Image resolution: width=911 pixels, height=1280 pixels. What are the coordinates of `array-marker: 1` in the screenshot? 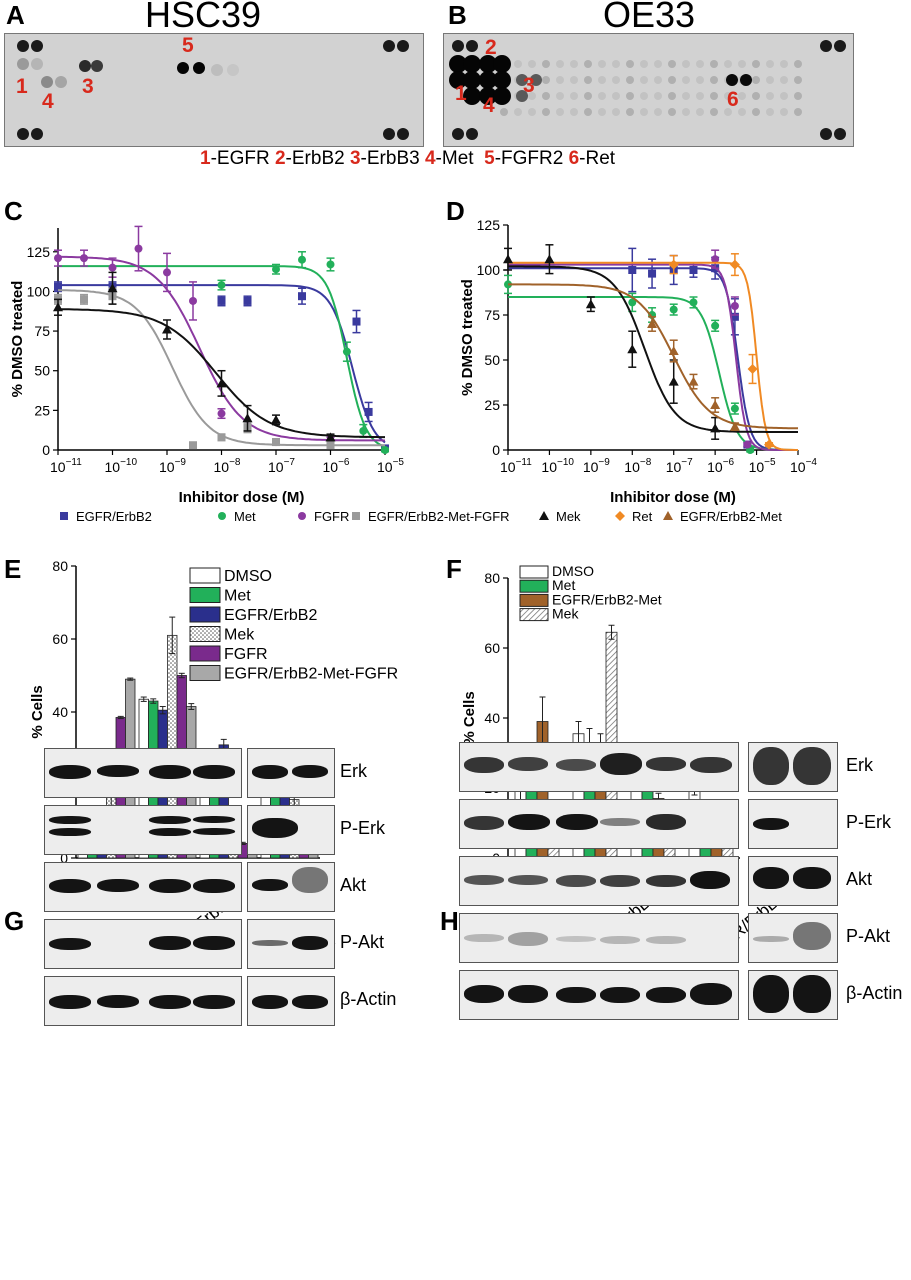 It's located at (22, 86).